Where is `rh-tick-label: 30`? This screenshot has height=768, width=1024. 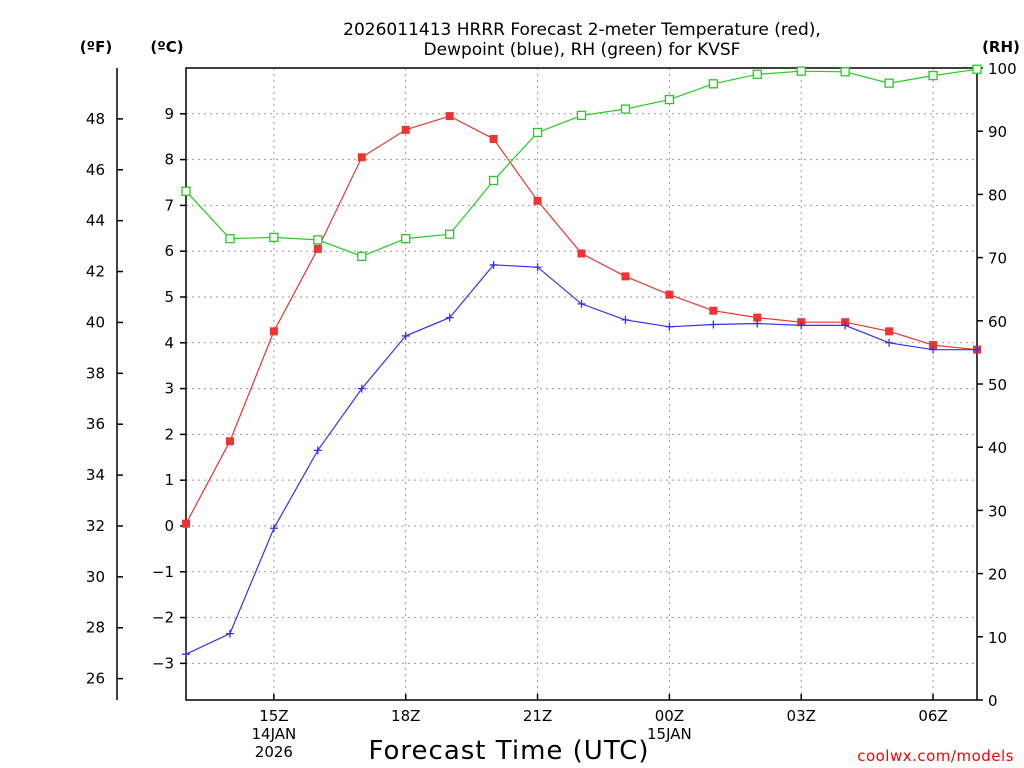 rh-tick-label: 30 is located at coordinates (997, 511).